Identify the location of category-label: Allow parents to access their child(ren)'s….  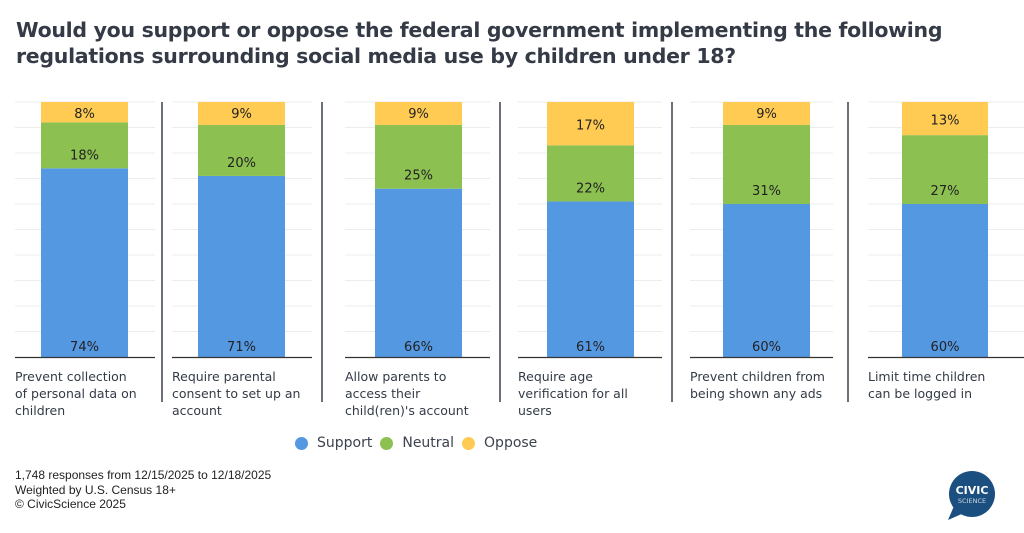
(407, 393).